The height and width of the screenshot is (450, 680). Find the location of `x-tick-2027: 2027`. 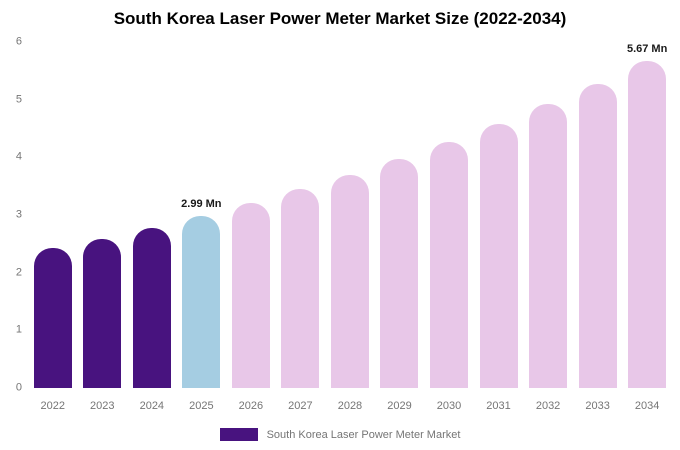

x-tick-2027: 2027 is located at coordinates (300, 406).